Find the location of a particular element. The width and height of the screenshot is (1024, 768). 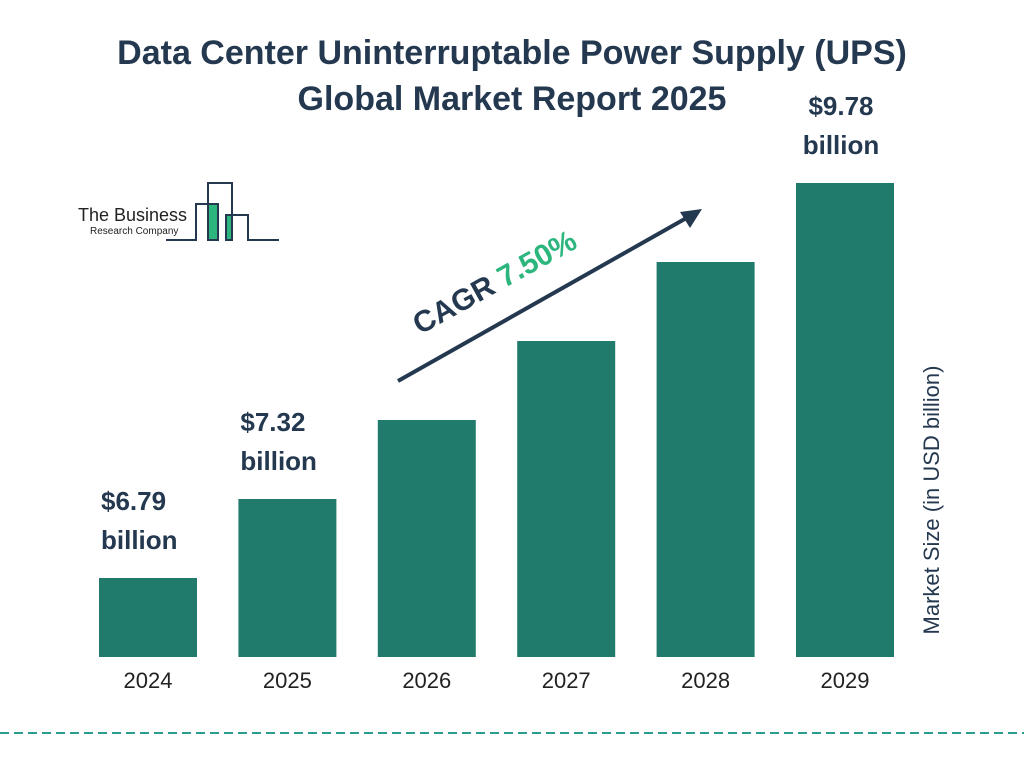

bar-2028 is located at coordinates (705, 459).